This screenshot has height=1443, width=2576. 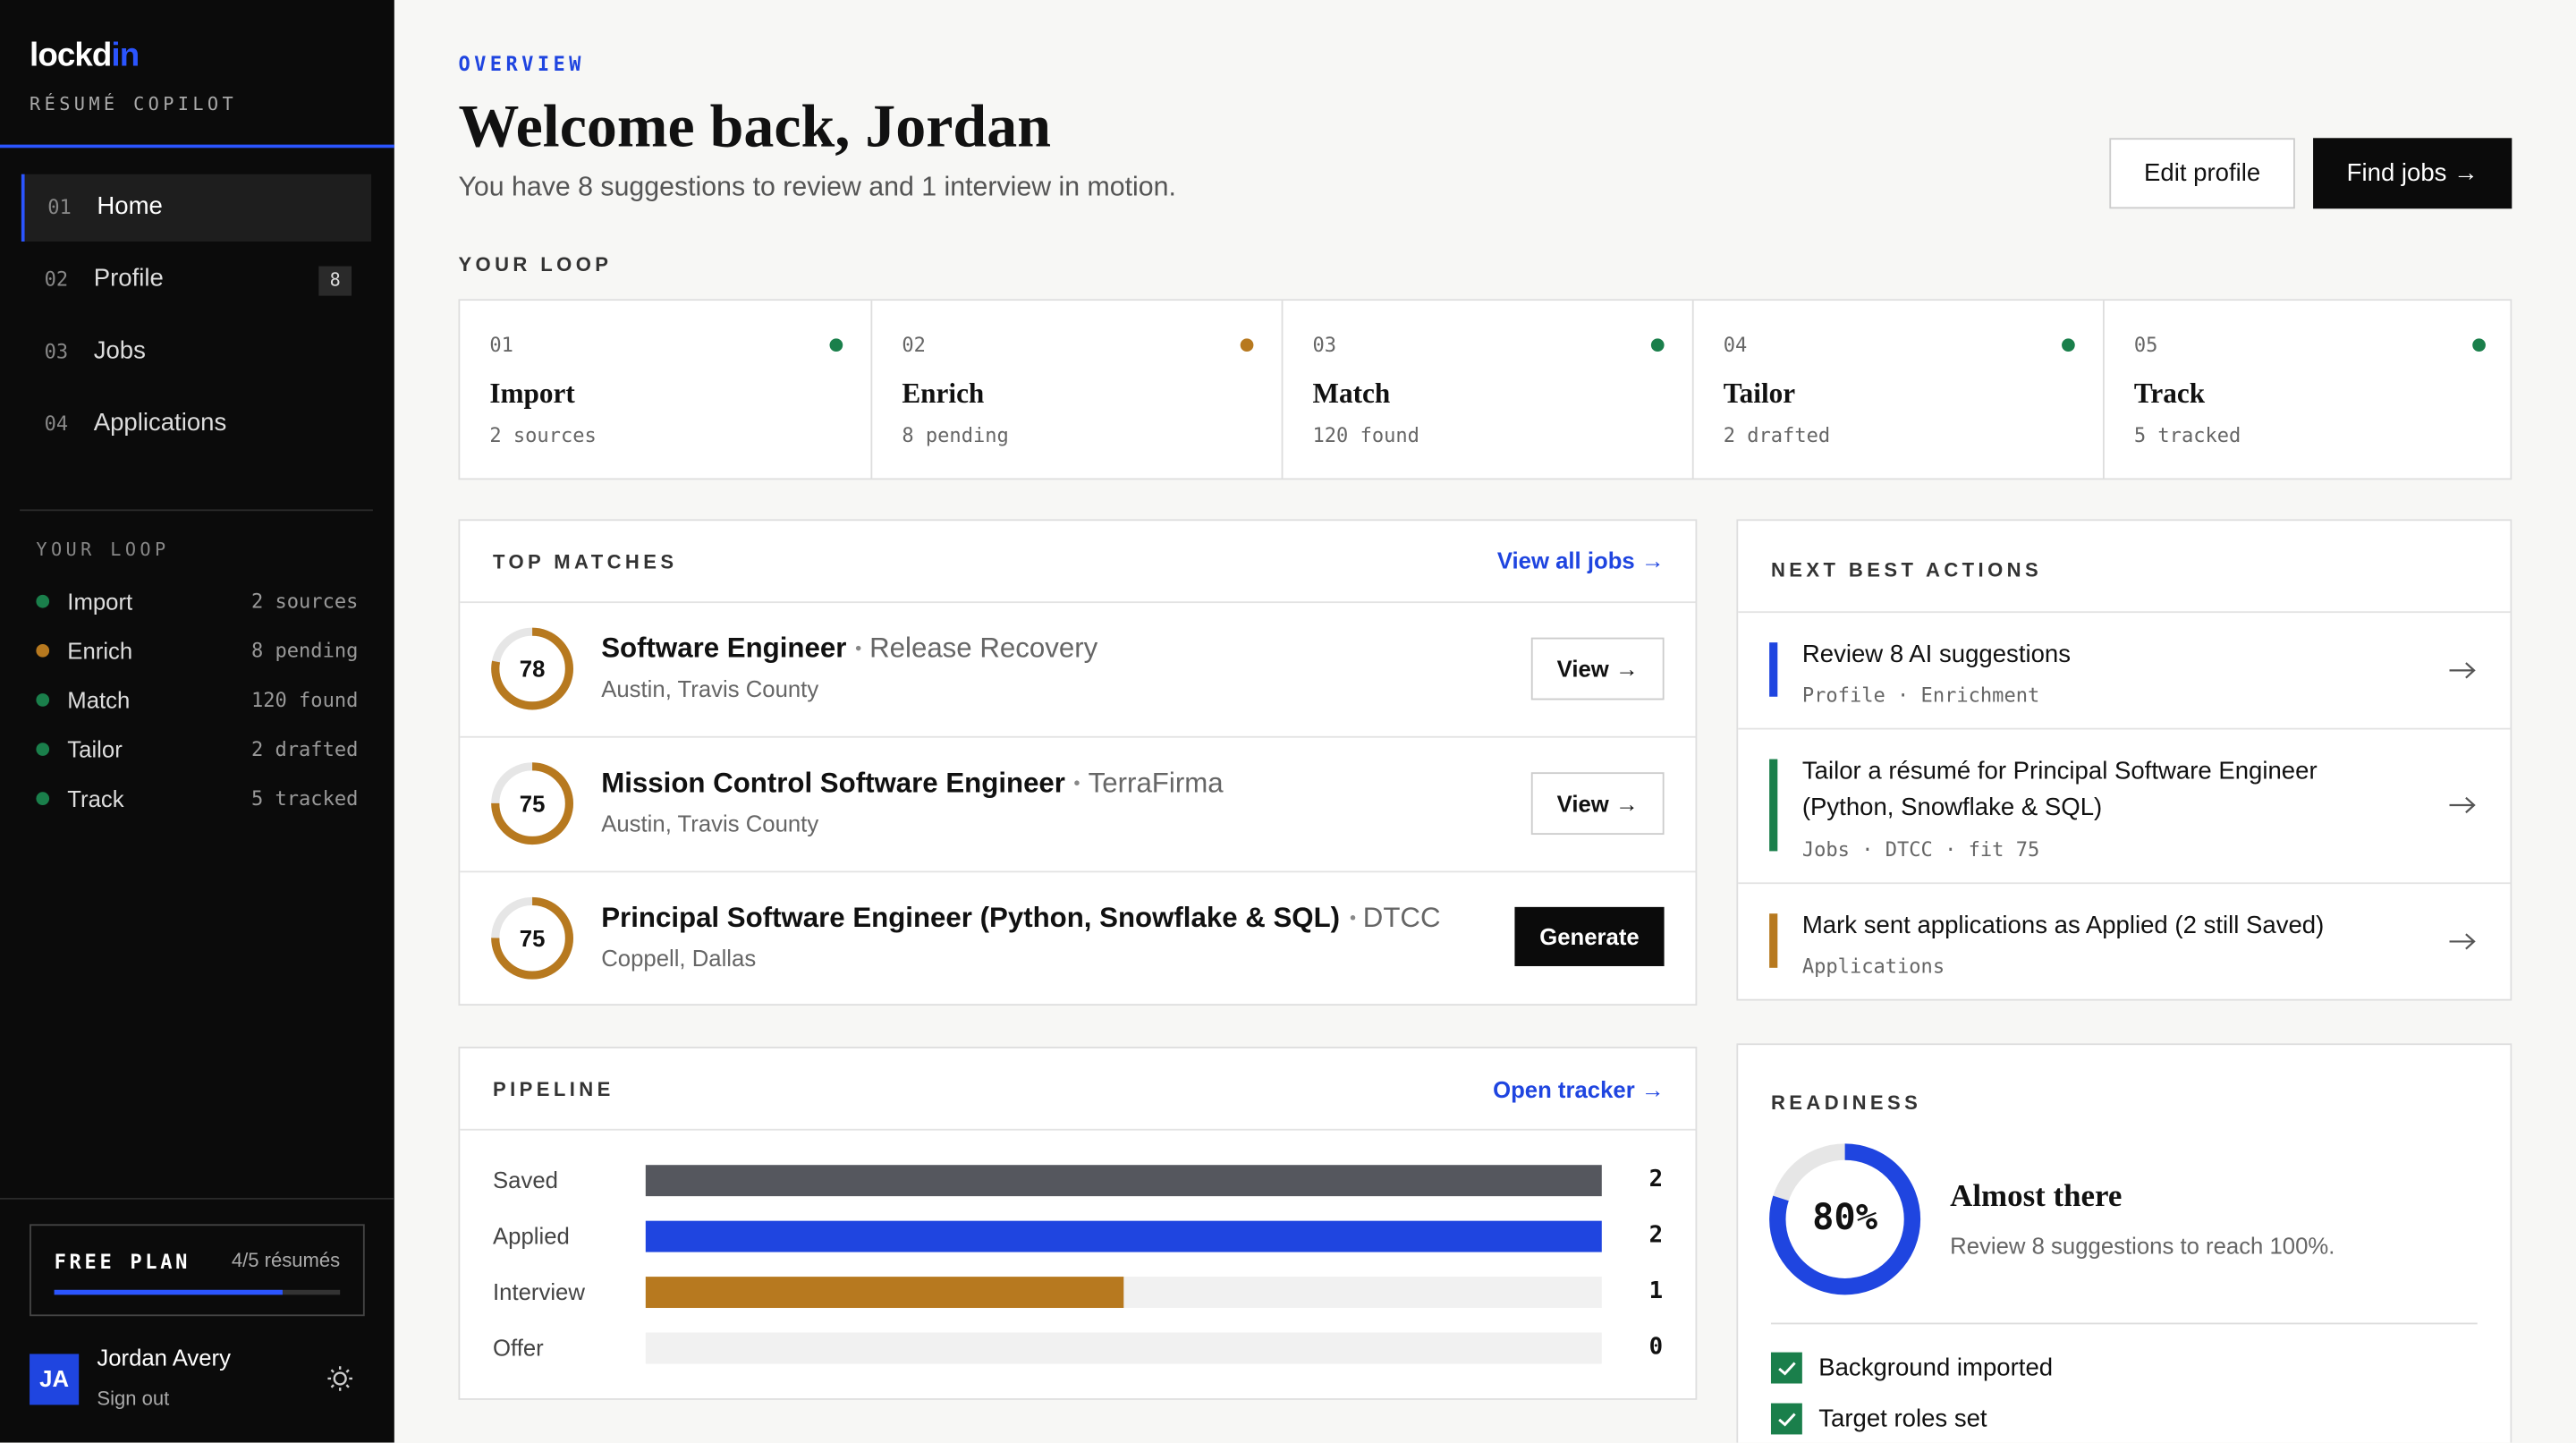 I want to click on loop-step: 01 Import 2 sources, so click(x=665, y=389).